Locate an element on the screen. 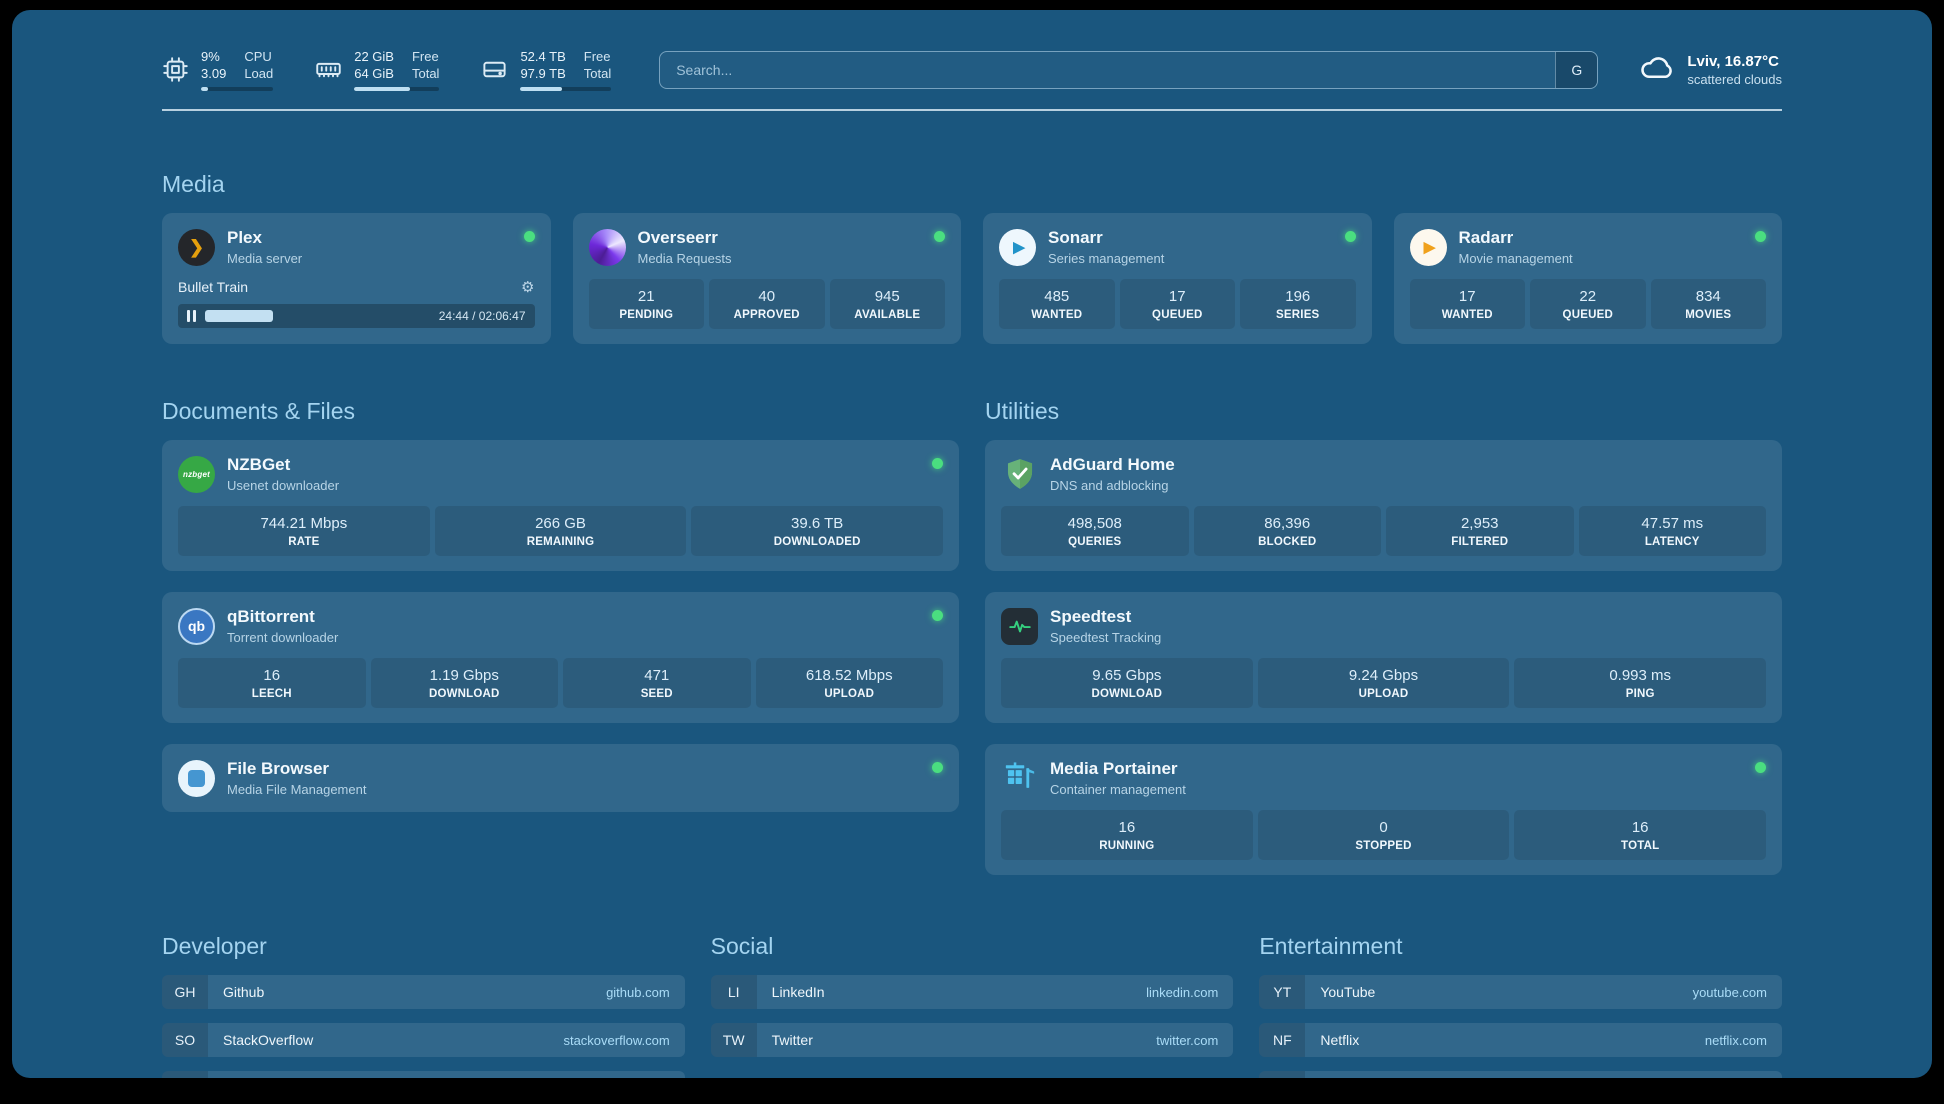 The height and width of the screenshot is (1104, 1944). stat-approved: 40 APPROVED is located at coordinates (767, 304).